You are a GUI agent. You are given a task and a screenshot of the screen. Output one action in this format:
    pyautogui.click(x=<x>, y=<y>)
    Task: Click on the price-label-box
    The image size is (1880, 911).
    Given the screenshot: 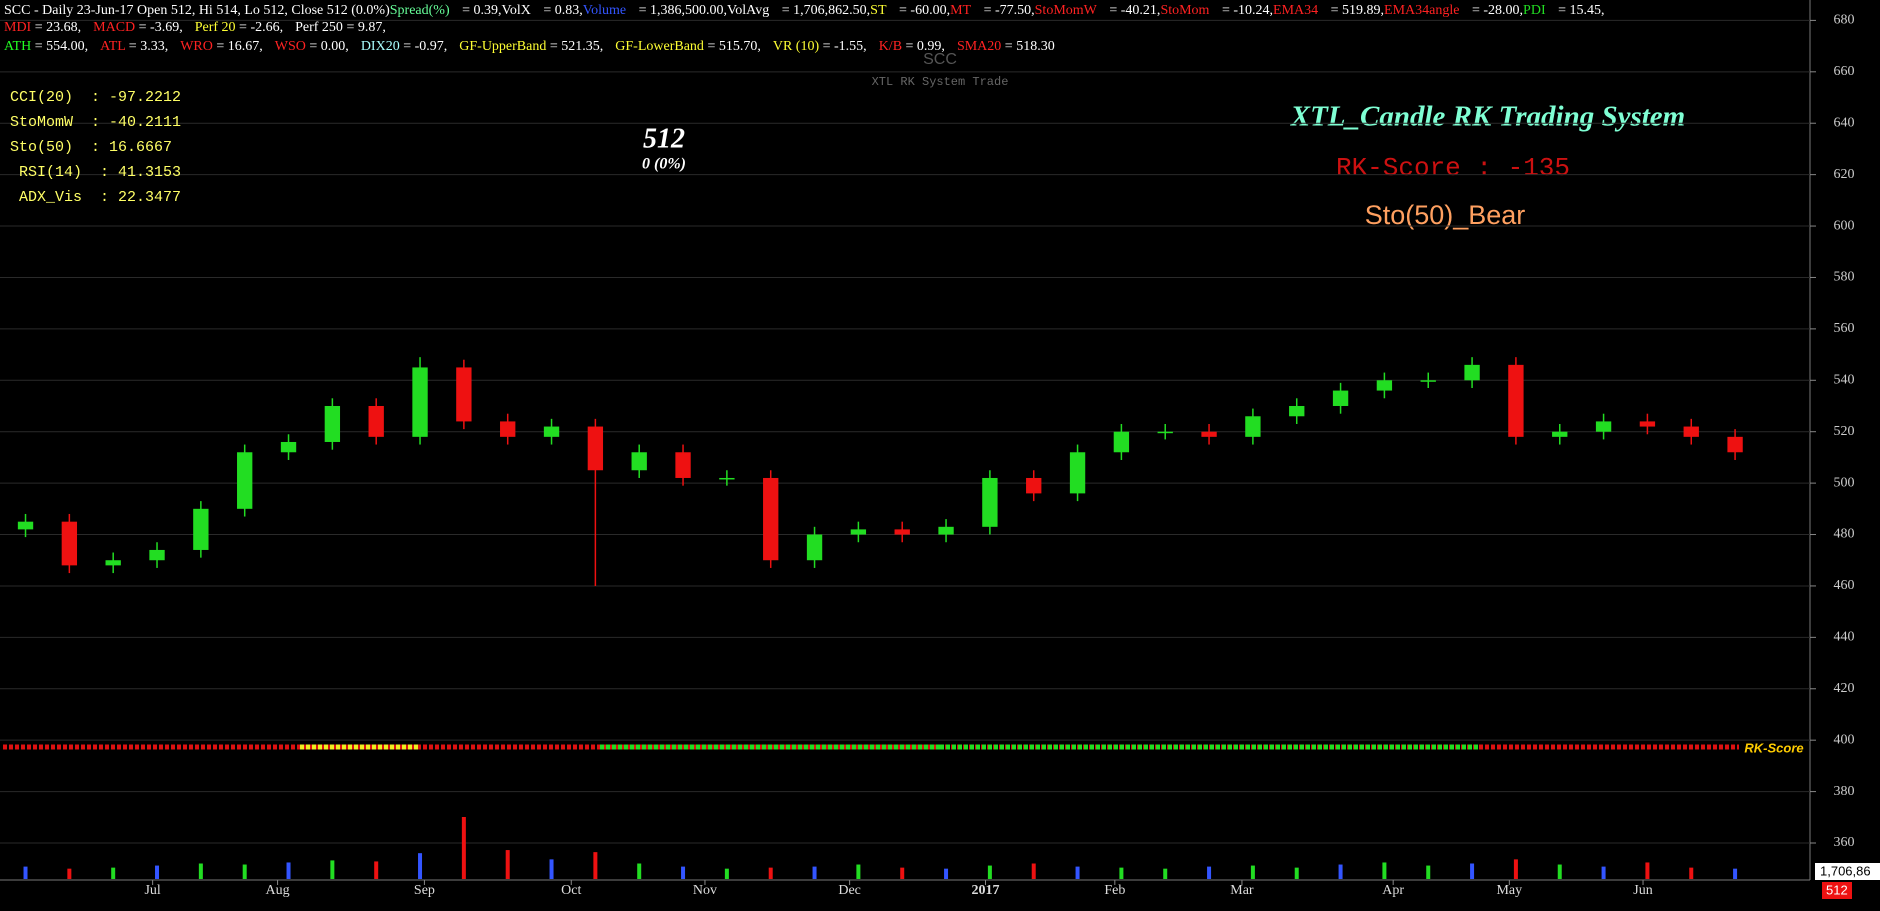 What is the action you would take?
    pyautogui.click(x=1837, y=890)
    